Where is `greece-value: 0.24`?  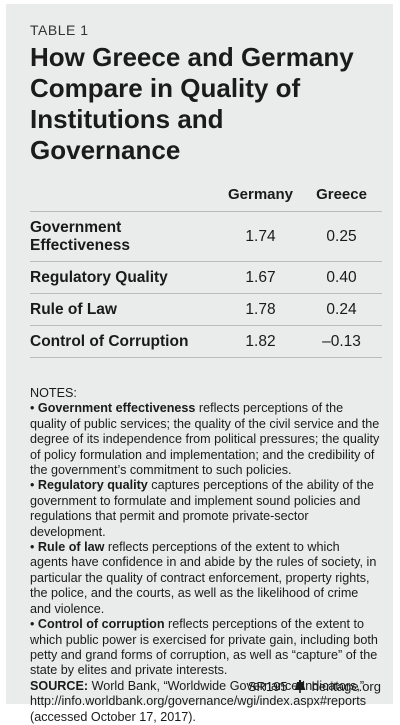
greece-value: 0.24 is located at coordinates (341, 309).